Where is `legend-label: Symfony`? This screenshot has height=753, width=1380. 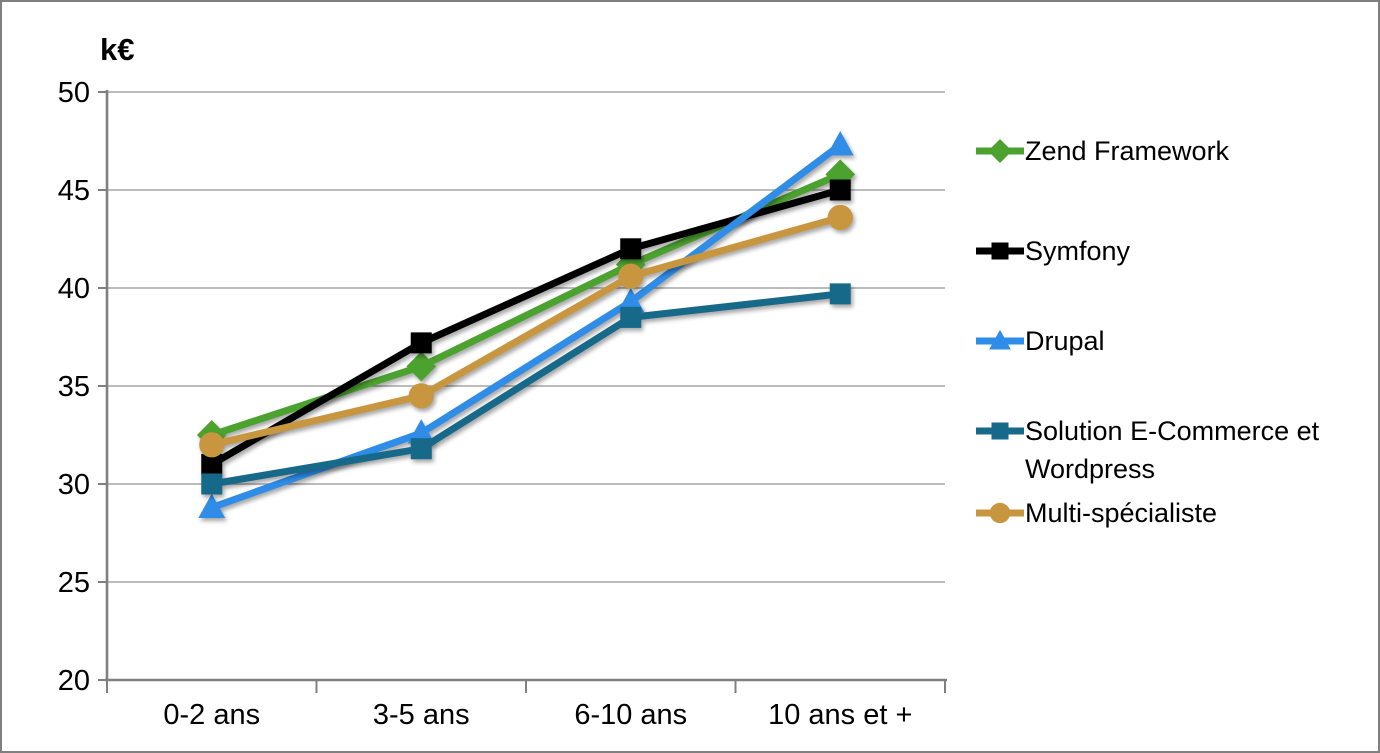
legend-label: Symfony is located at coordinates (1078, 251).